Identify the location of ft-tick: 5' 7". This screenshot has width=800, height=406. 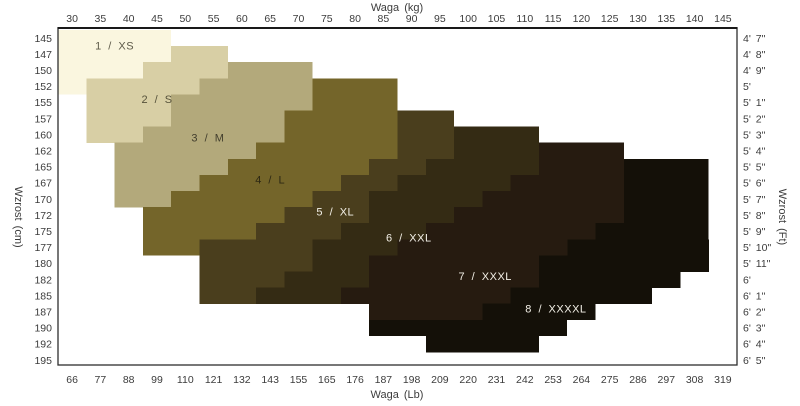
(754, 200).